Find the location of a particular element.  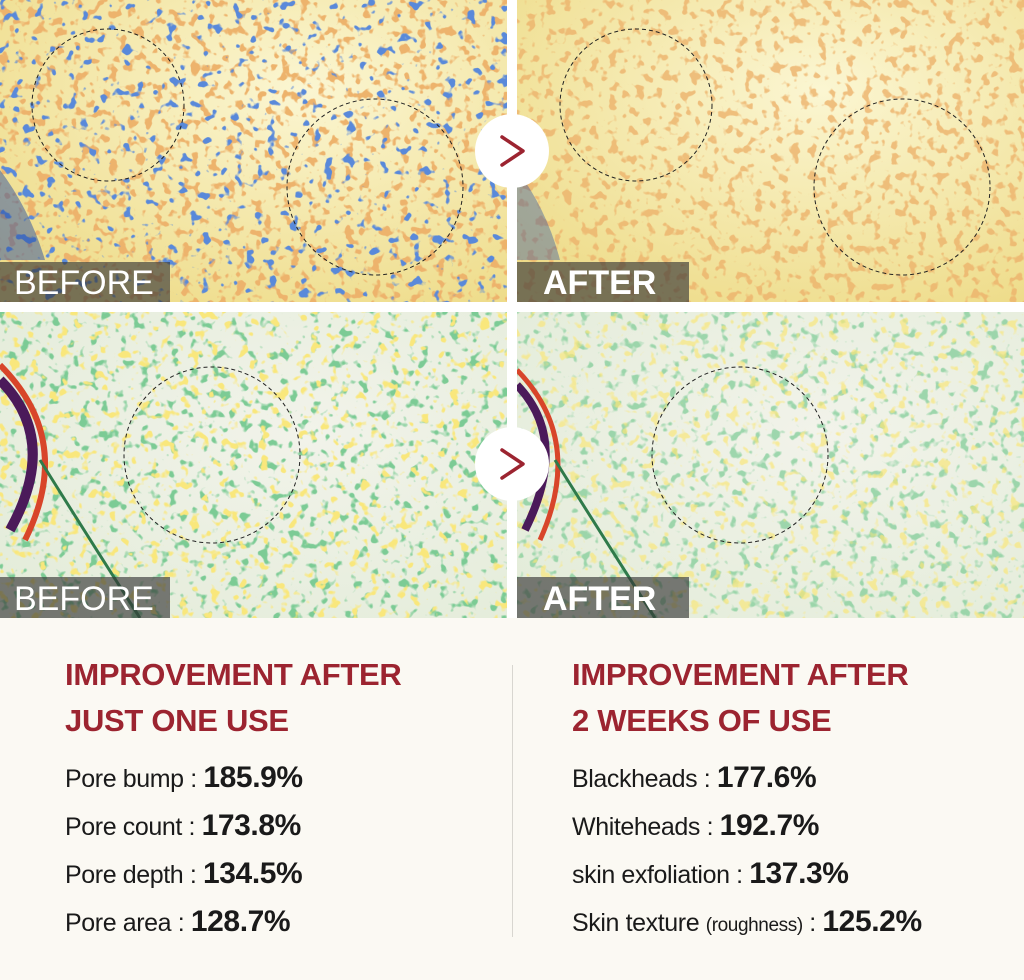

stat-item: Skin texture (roughness) : 125.2% is located at coordinates (792, 922).